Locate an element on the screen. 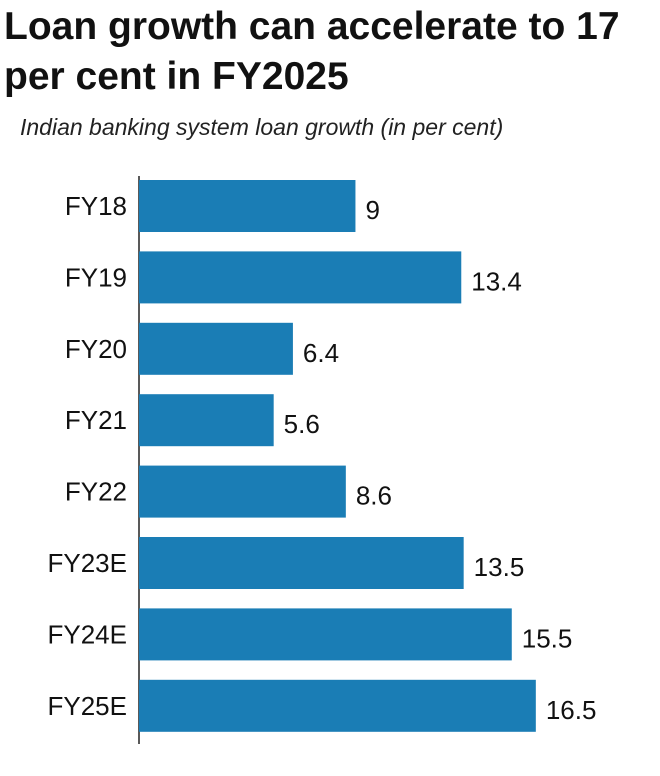 The width and height of the screenshot is (660, 776). bar-fy19 is located at coordinates (300, 277).